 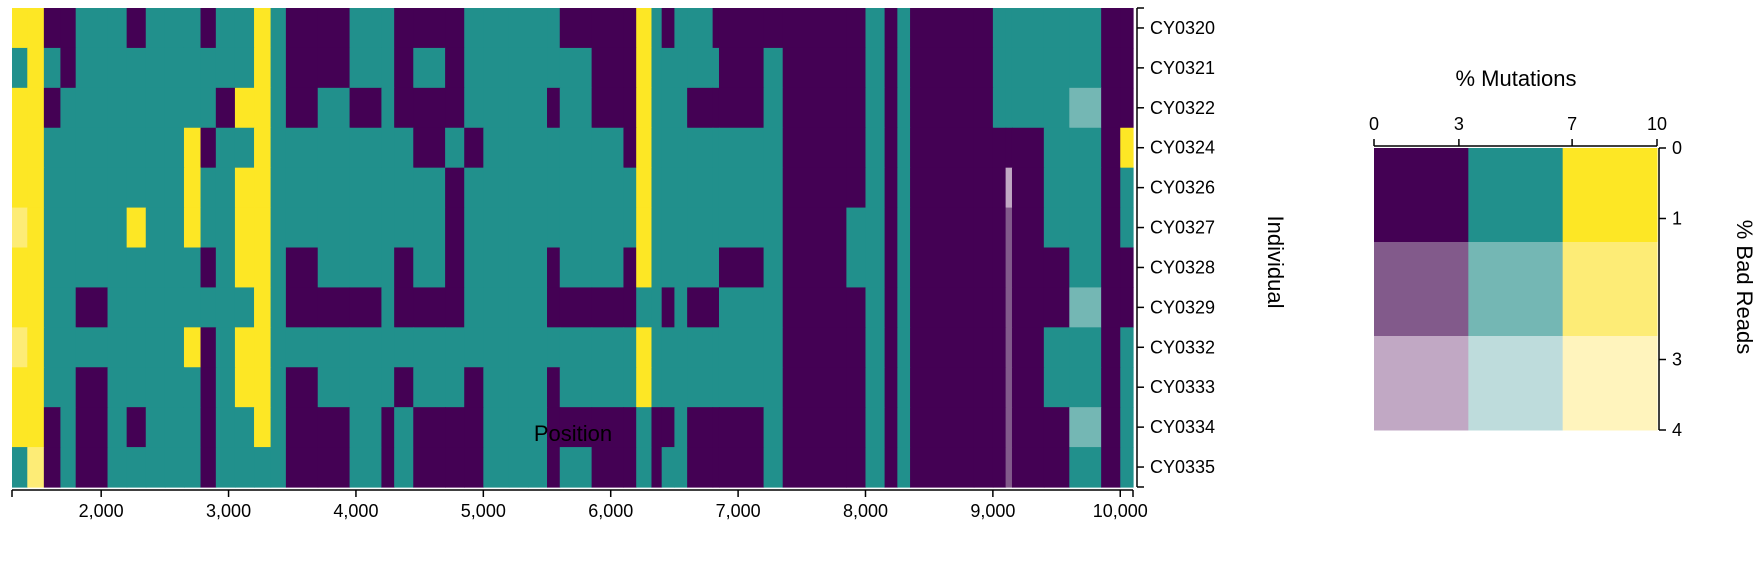 I want to click on legend-x-tick-label: 7, so click(x=1572, y=124).